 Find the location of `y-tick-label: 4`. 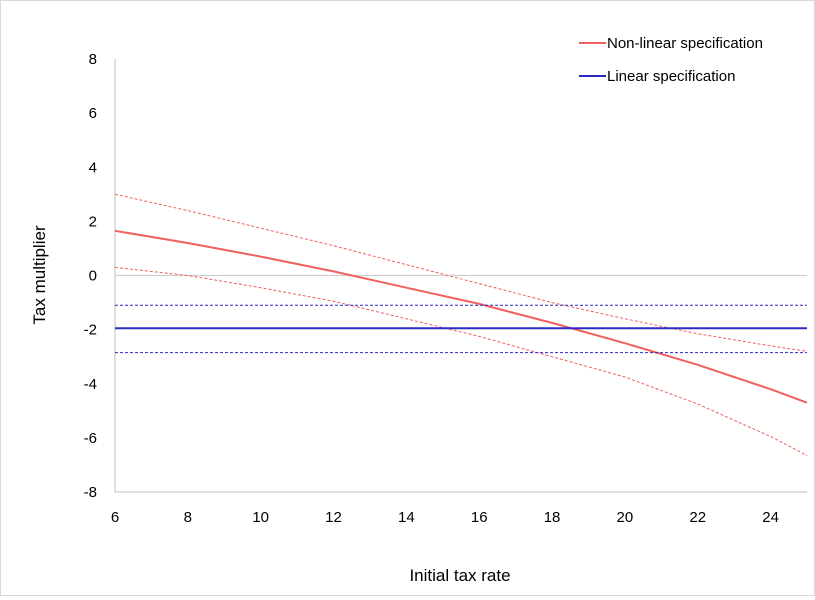

y-tick-label: 4 is located at coordinates (93, 167).